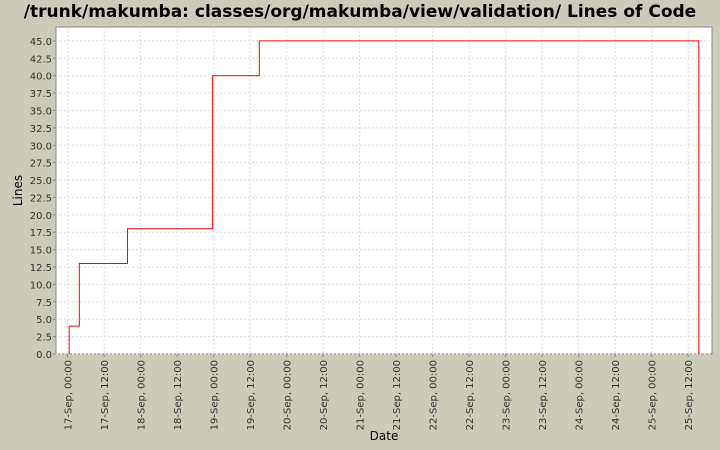 The image size is (720, 450). What do you see at coordinates (41, 285) in the screenshot?
I see `y-tick-label: 10.0` at bounding box center [41, 285].